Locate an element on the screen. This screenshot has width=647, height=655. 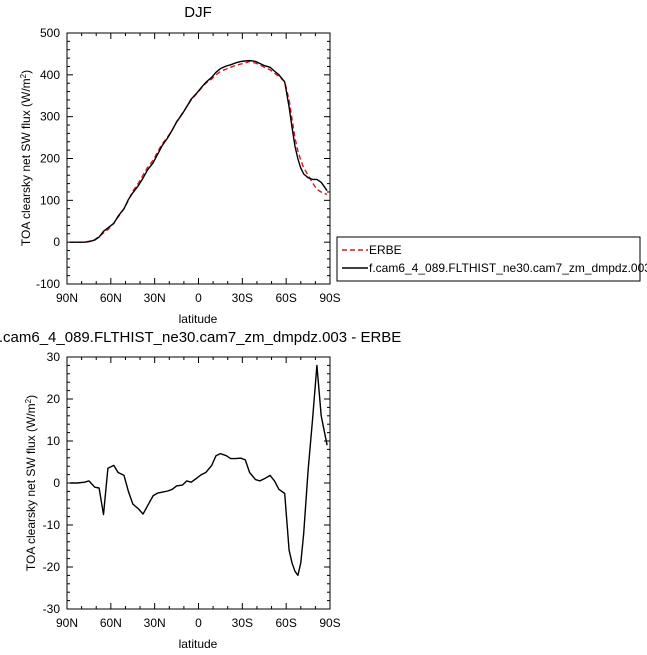
bottom-x-tick-label: 90S is located at coordinates (329, 623).